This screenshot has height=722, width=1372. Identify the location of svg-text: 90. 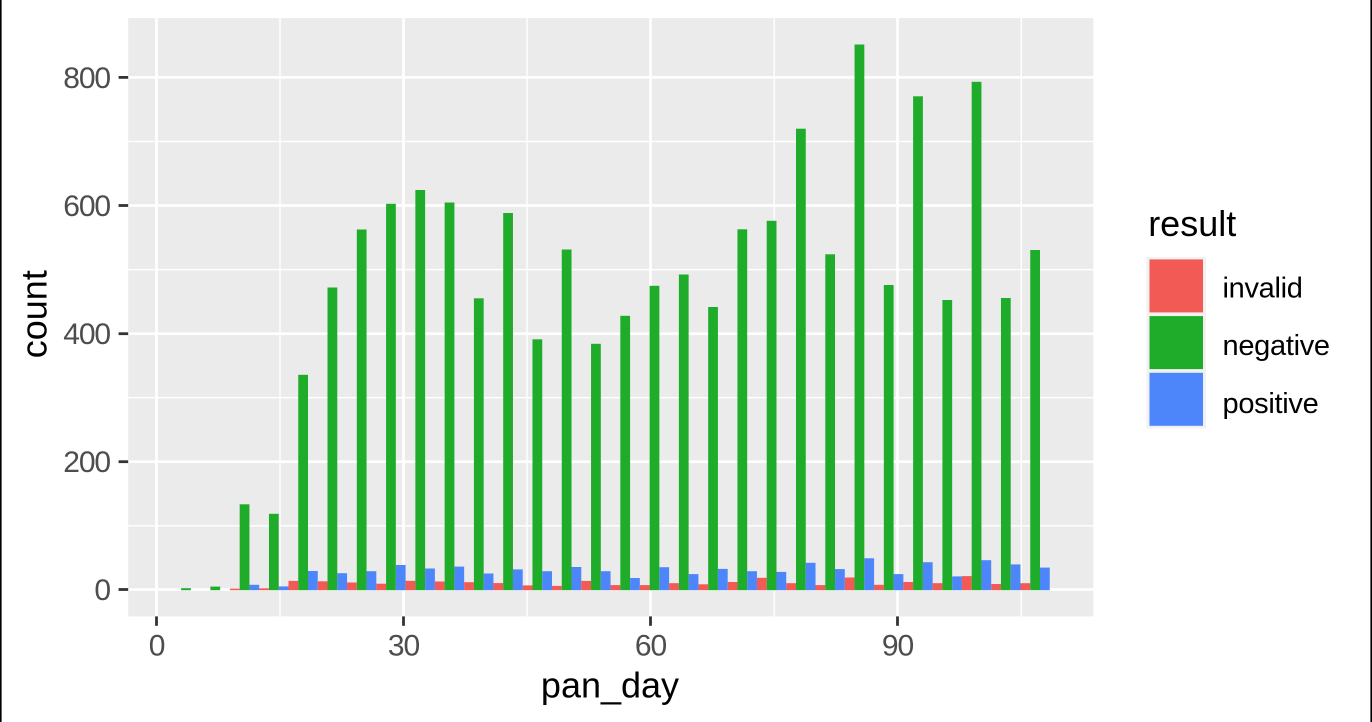
(898, 646).